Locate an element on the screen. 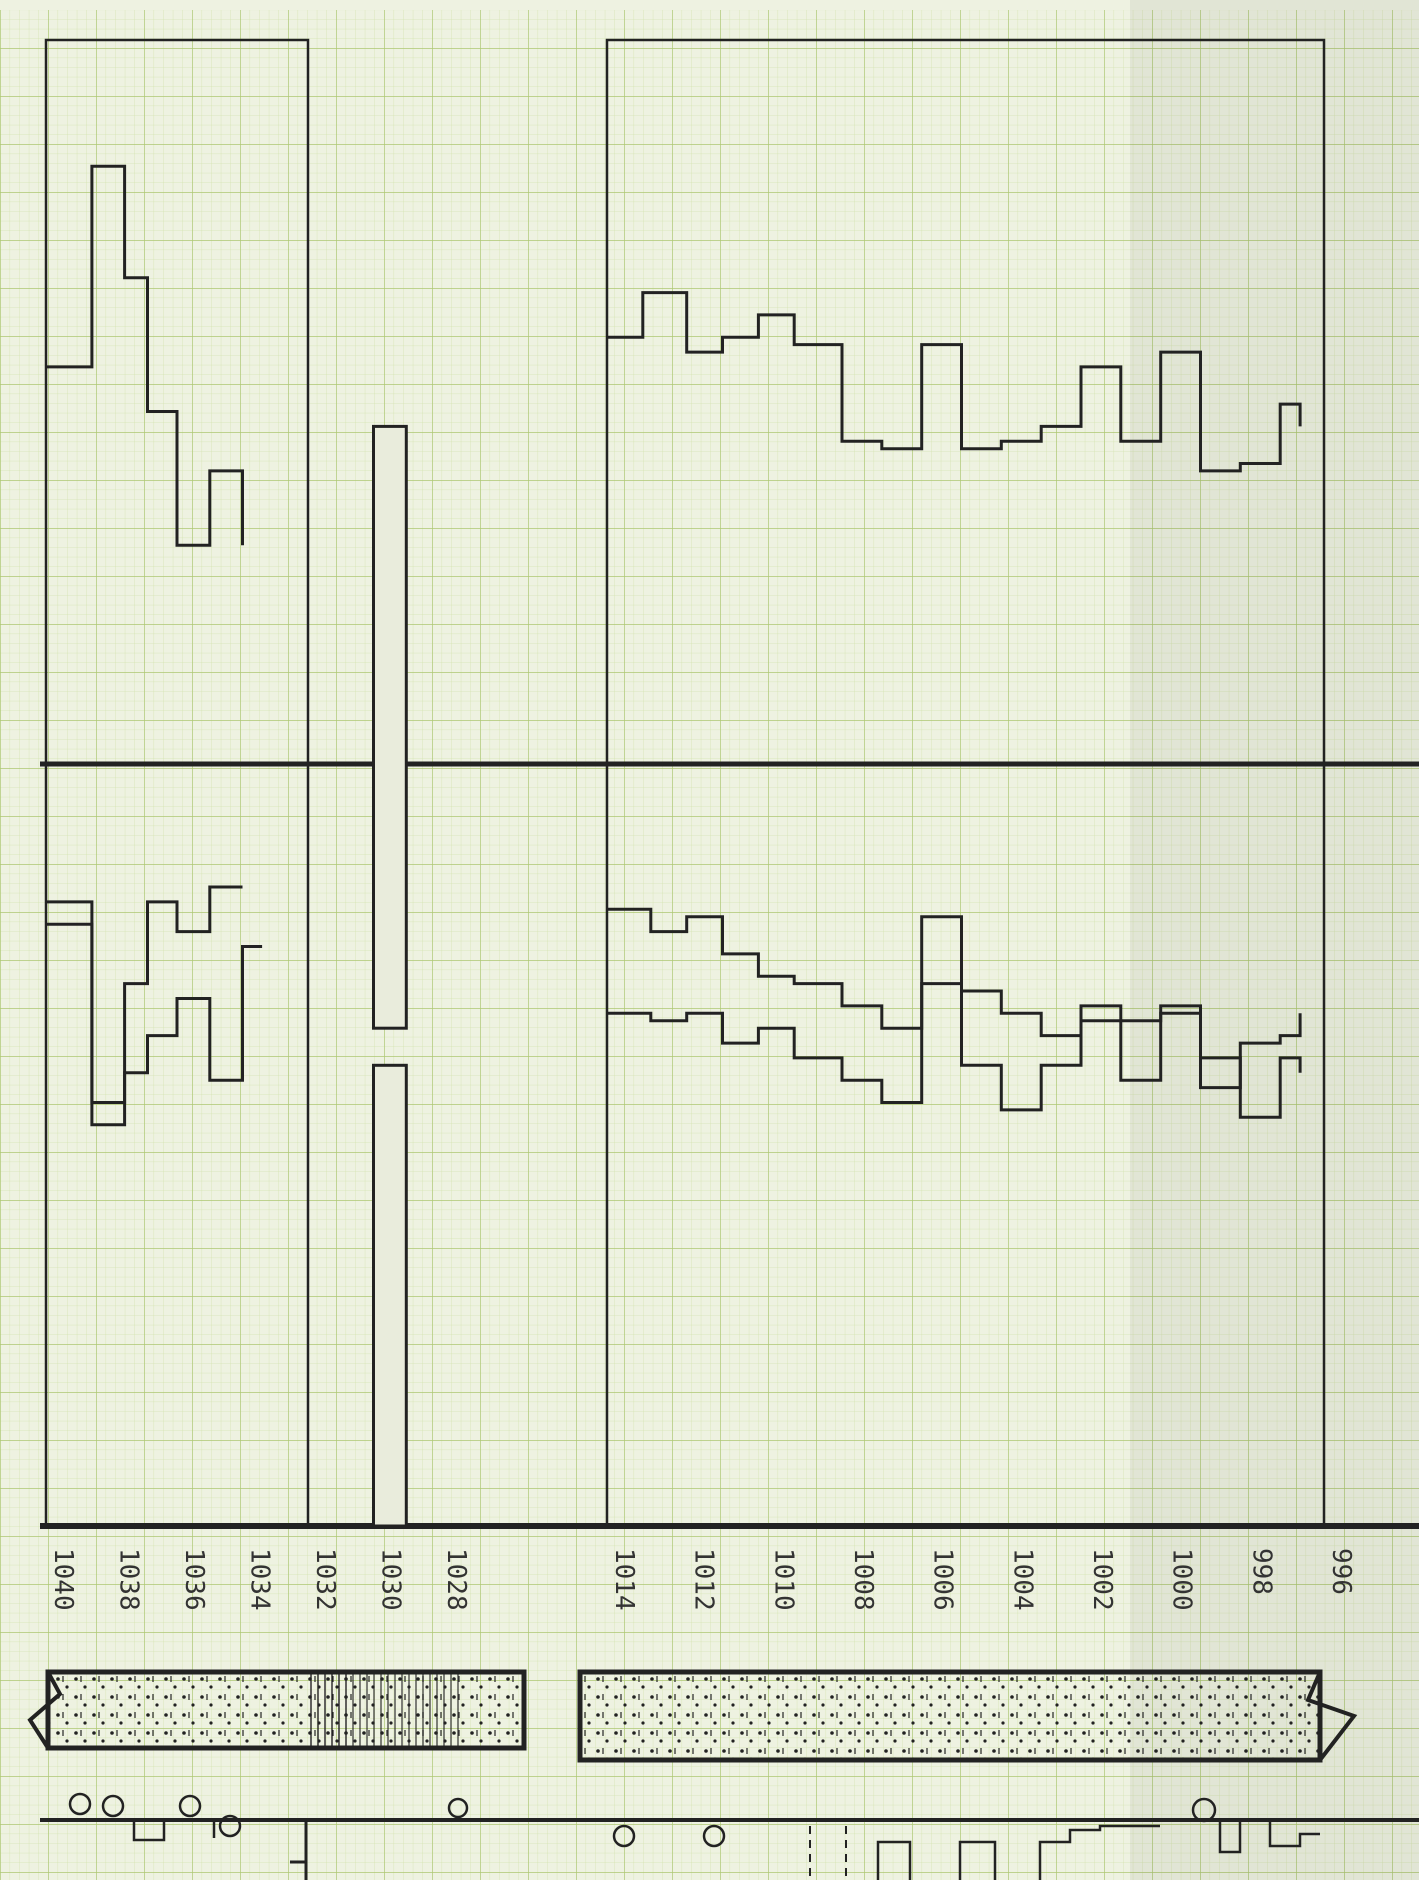 The width and height of the screenshot is (1419, 1880). track-step-line is located at coordinates (726, 1850).